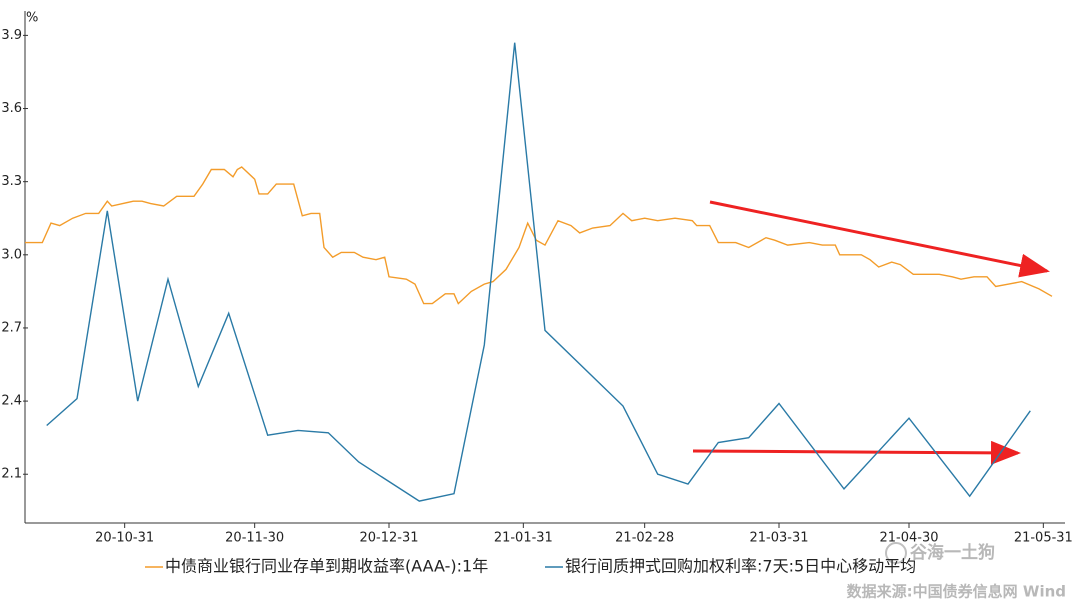 The image size is (1080, 603). What do you see at coordinates (124, 538) in the screenshot?
I see `x-tick-label: 20-10-31` at bounding box center [124, 538].